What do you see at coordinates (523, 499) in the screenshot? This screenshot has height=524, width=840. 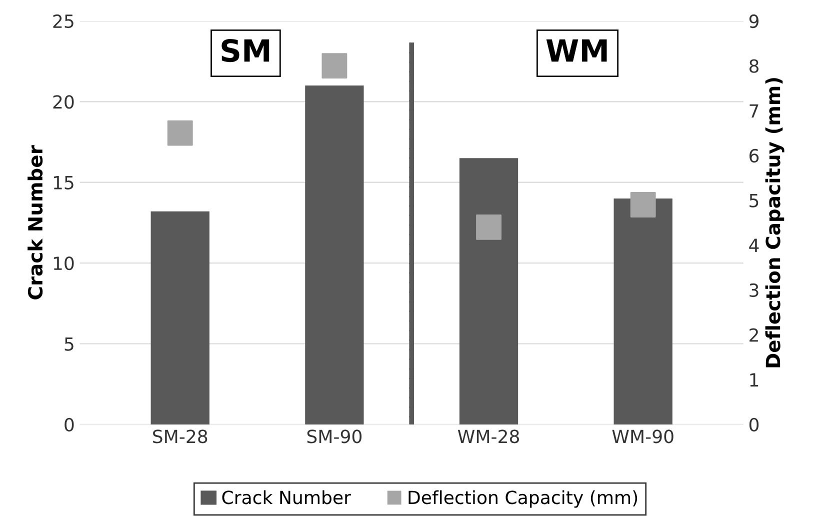 I see `legend-label: Deflection Capacity (mm)` at bounding box center [523, 499].